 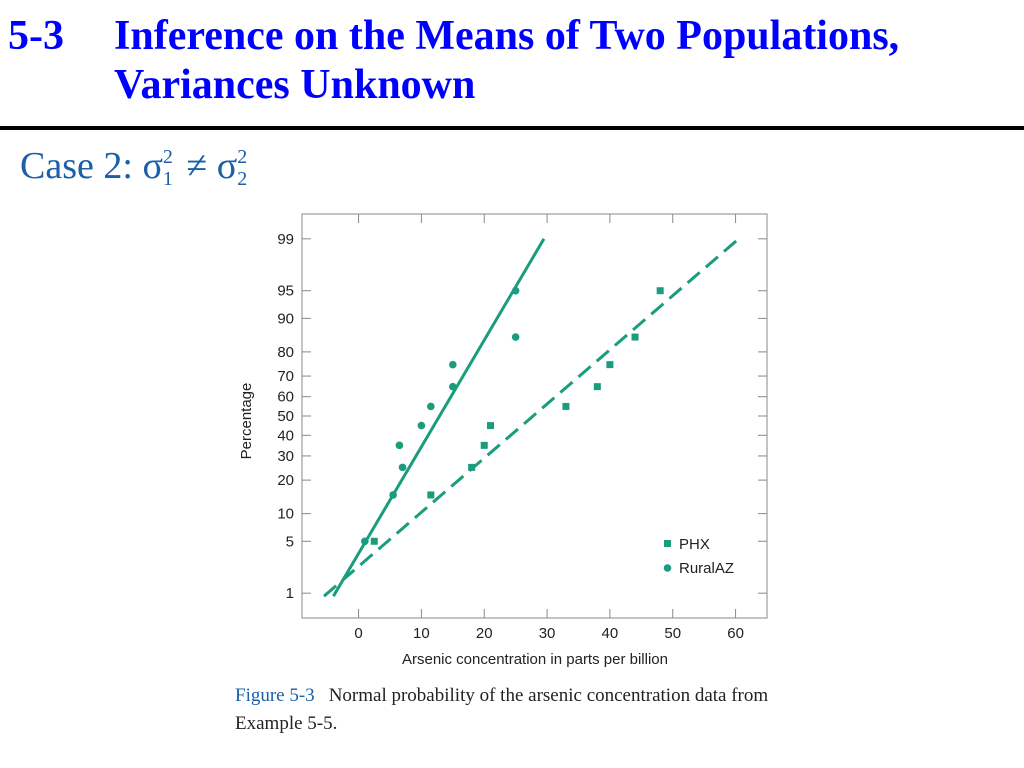 I want to click on y-tick-label: 80, so click(x=285, y=352).